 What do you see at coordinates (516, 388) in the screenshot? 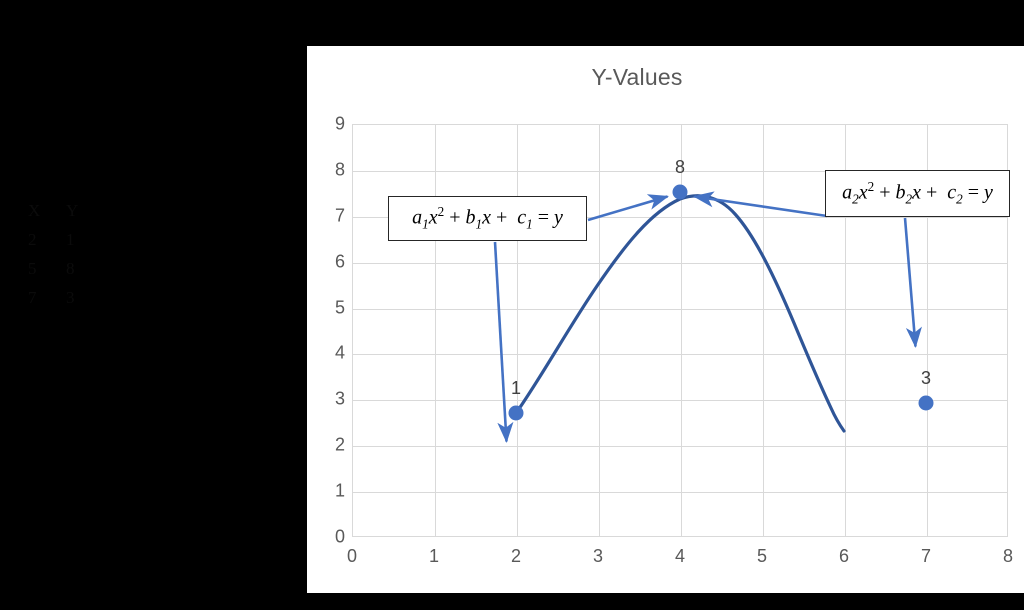
I see `point-label-1: 1` at bounding box center [516, 388].